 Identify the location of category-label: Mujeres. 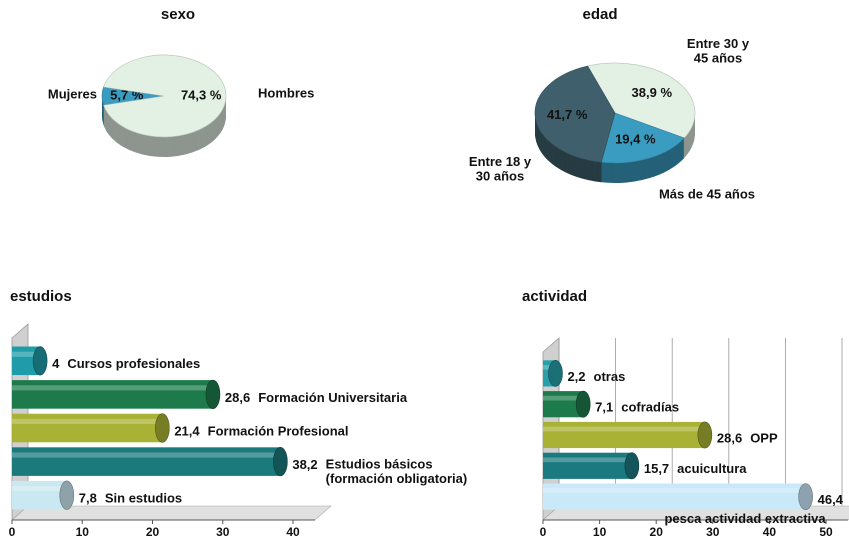
(72, 93).